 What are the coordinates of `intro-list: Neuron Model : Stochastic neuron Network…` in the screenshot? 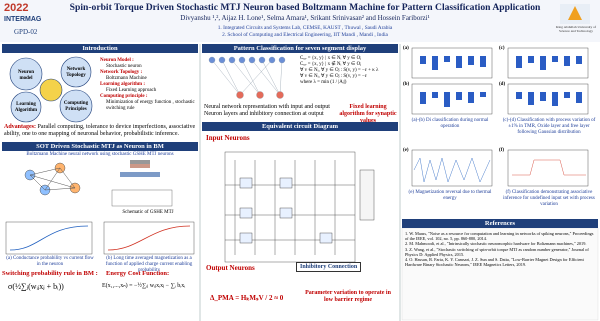 It's located at (148, 85).